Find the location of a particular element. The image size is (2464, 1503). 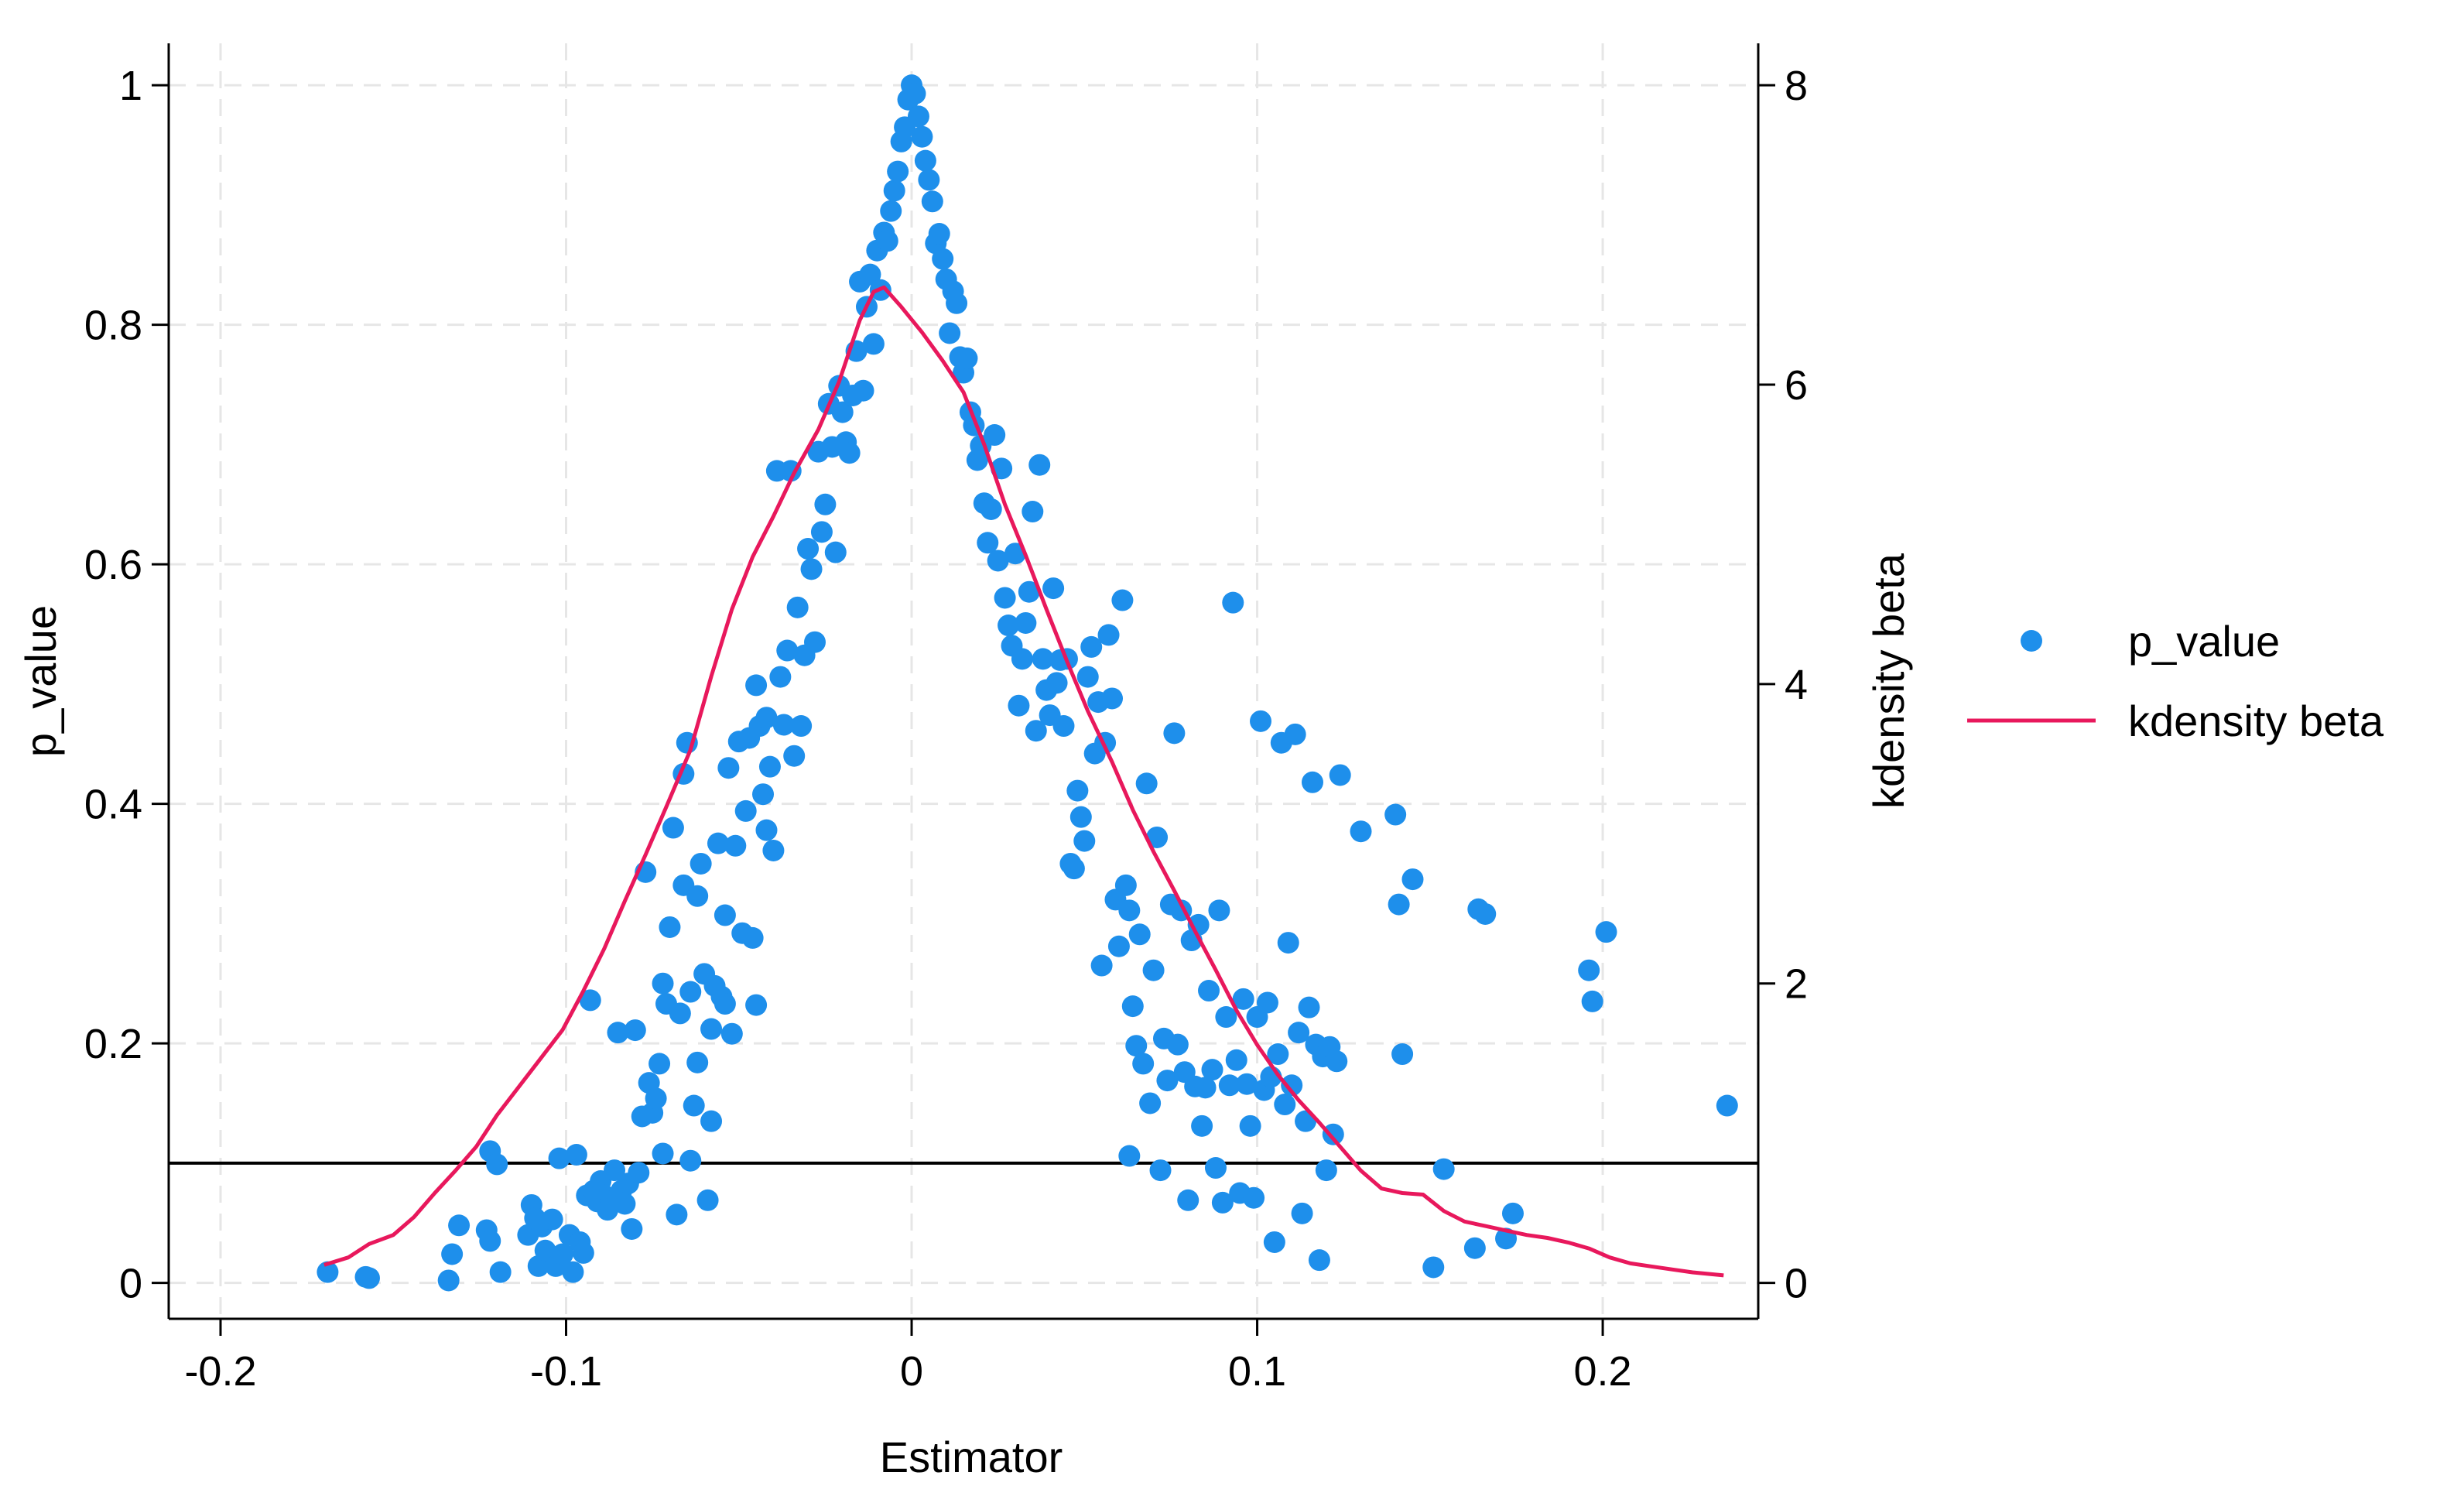

y2-tick-label: 2 is located at coordinates (1796, 984).